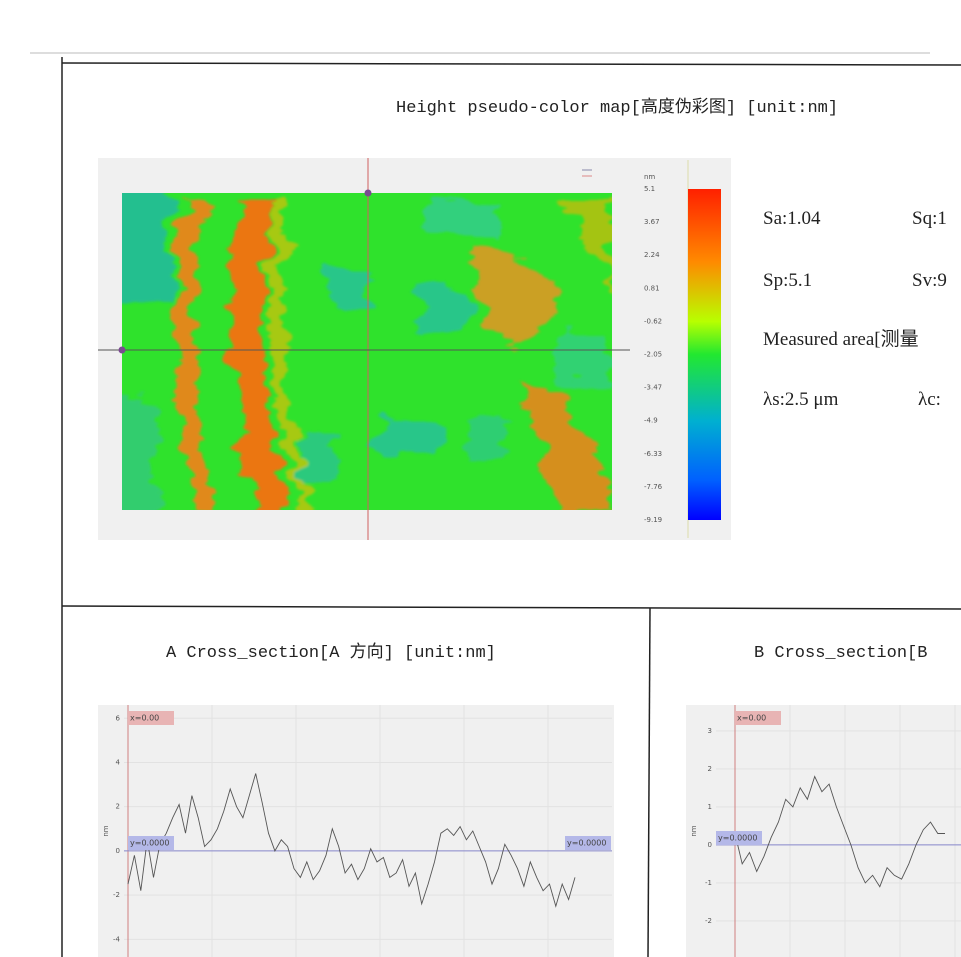 Image resolution: width=961 pixels, height=957 pixels. Describe the element at coordinates (929, 399) in the screenshot. I see `stat-text: λc:` at that location.